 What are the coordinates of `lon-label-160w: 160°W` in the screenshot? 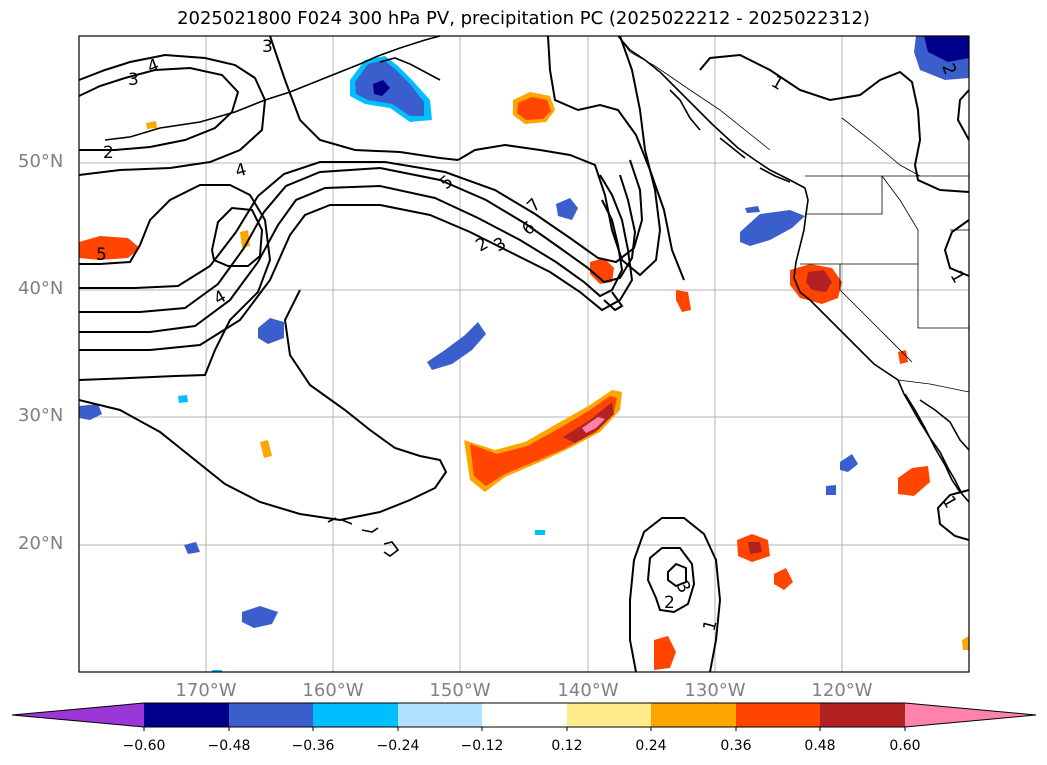 It's located at (333, 690).